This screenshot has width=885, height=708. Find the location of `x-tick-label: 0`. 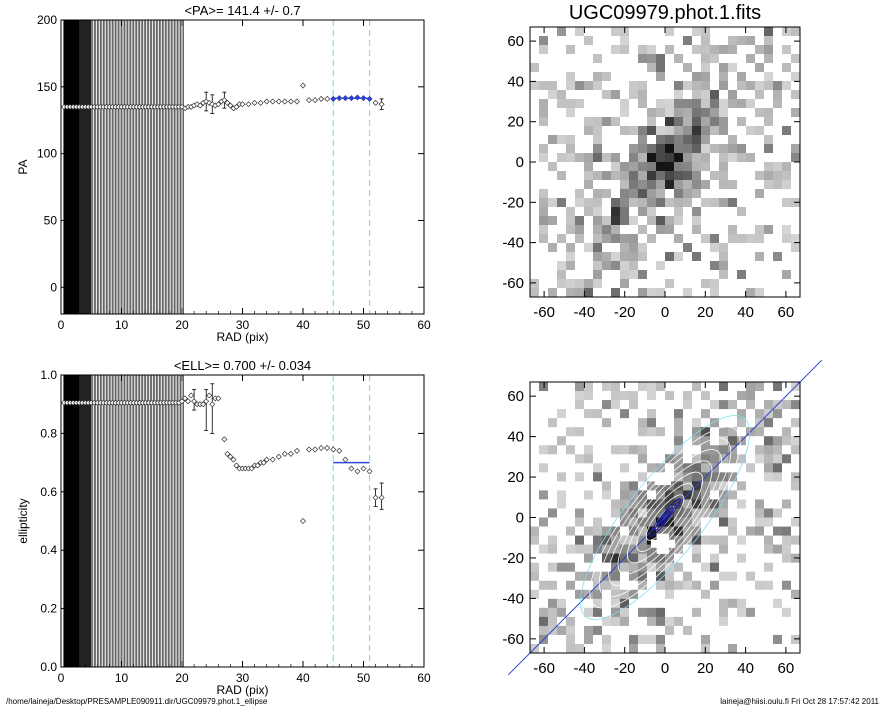

x-tick-label: 0 is located at coordinates (61, 325).